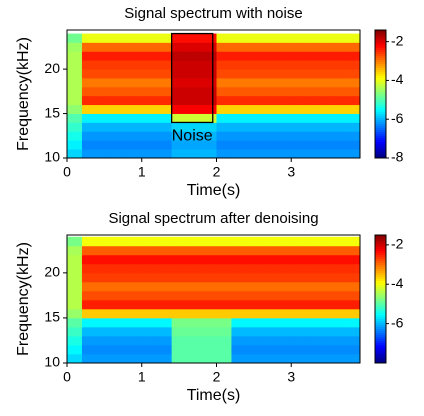  What do you see at coordinates (291, 172) in the screenshot?
I see `x-tick-label: 3` at bounding box center [291, 172].